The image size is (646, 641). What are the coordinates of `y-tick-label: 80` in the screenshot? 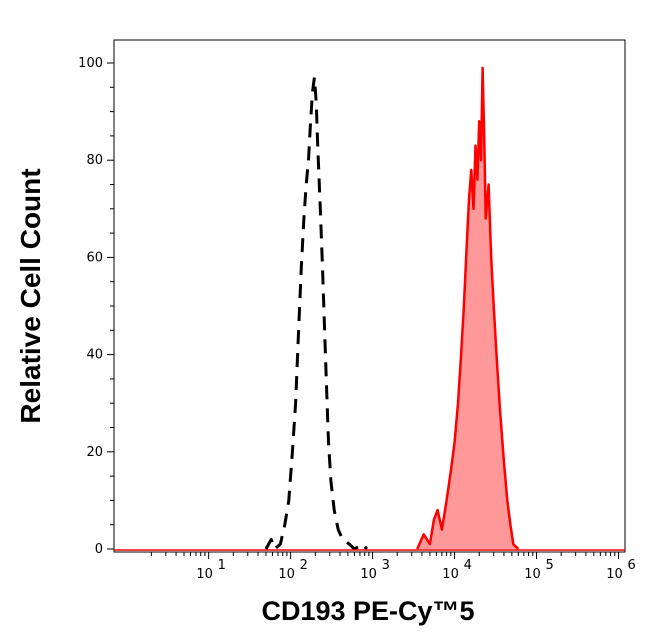 It's located at (94, 160).